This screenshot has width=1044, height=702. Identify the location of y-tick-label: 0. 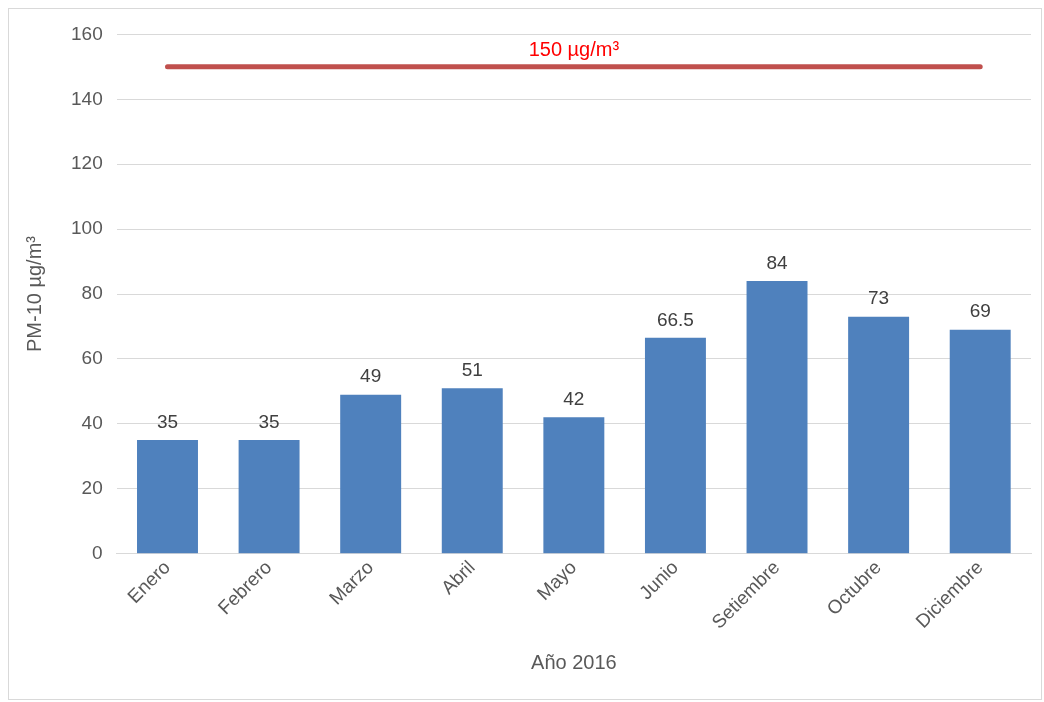
(97, 552).